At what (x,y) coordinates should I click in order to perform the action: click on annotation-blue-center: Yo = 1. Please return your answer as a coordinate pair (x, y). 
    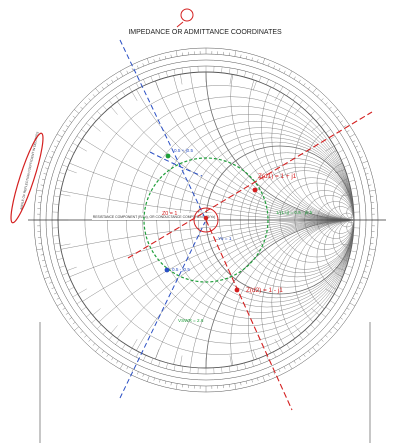
    Looking at the image, I should click on (225, 239).